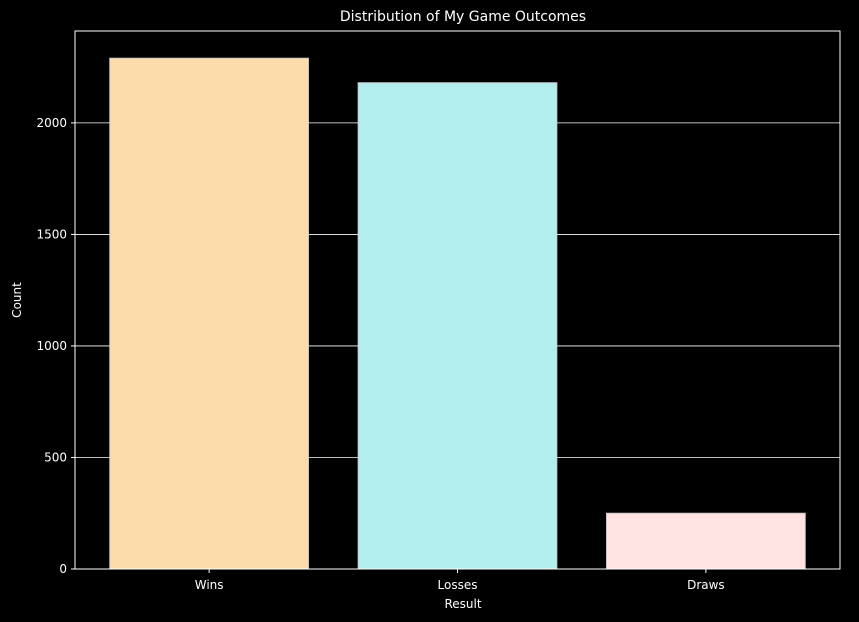 The width and height of the screenshot is (859, 622). What do you see at coordinates (63, 569) in the screenshot?
I see `y-tick-label: 0` at bounding box center [63, 569].